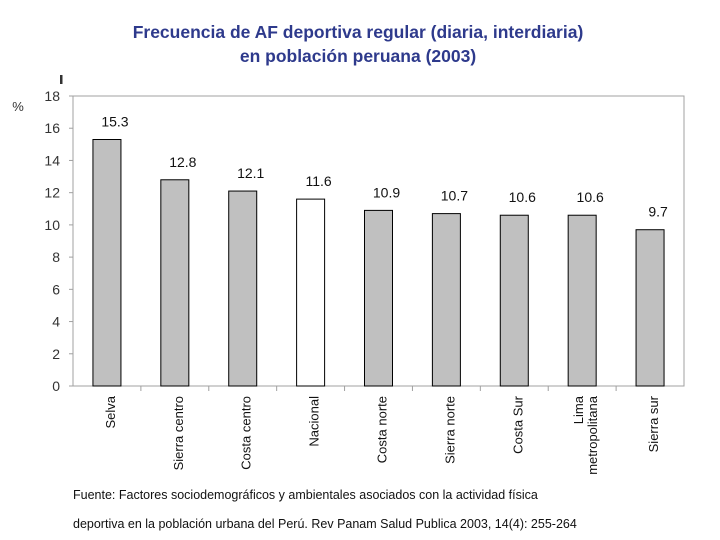 Image resolution: width=720 pixels, height=540 pixels. What do you see at coordinates (18, 106) in the screenshot?
I see `y-axis-label: %` at bounding box center [18, 106].